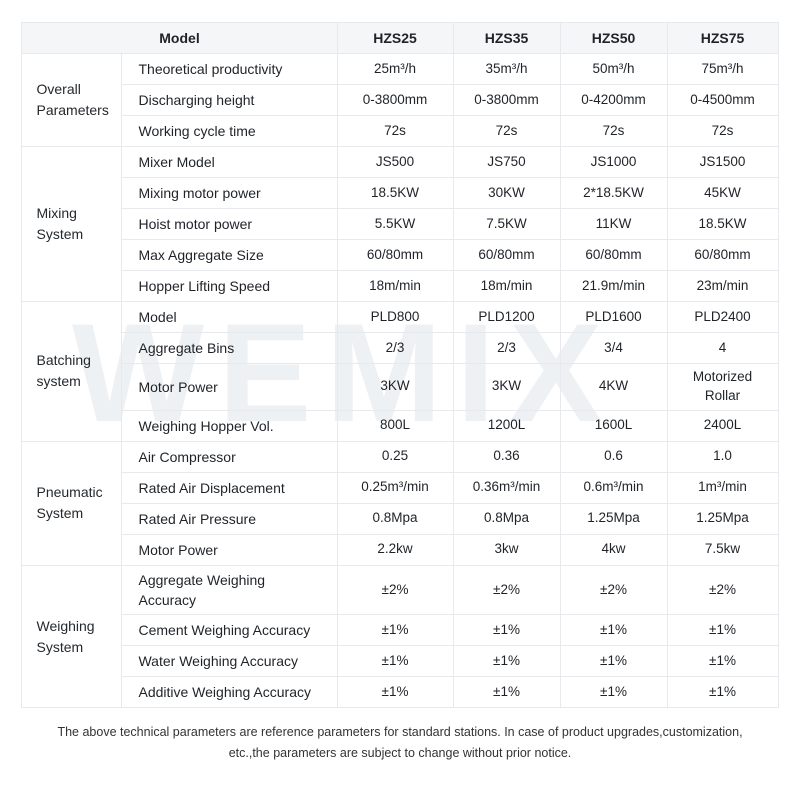  I want to click on value-cell: 2*18.5KW, so click(613, 193).